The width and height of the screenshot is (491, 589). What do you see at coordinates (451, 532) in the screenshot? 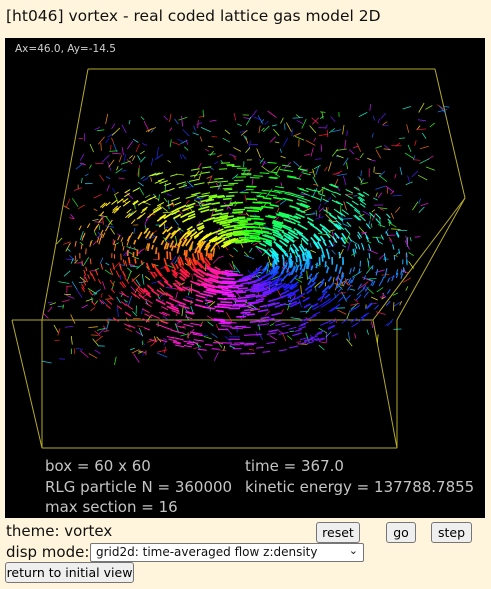
I see `step-button: step` at bounding box center [451, 532].